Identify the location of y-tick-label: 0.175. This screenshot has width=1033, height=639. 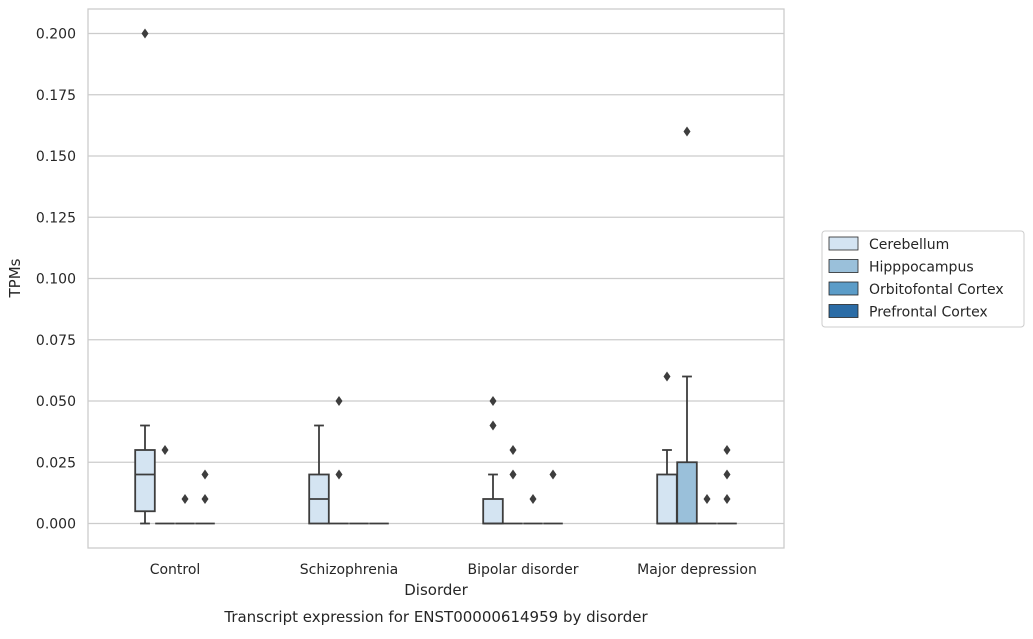
(56, 96).